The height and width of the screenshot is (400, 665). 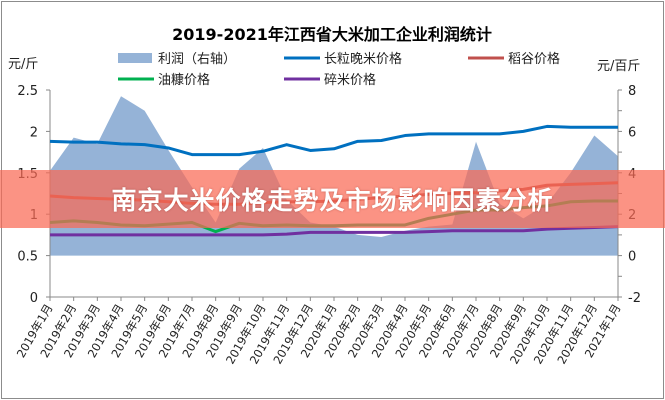 What do you see at coordinates (618, 66) in the screenshot?
I see `y2-axis-label: 元/百斤` at bounding box center [618, 66].